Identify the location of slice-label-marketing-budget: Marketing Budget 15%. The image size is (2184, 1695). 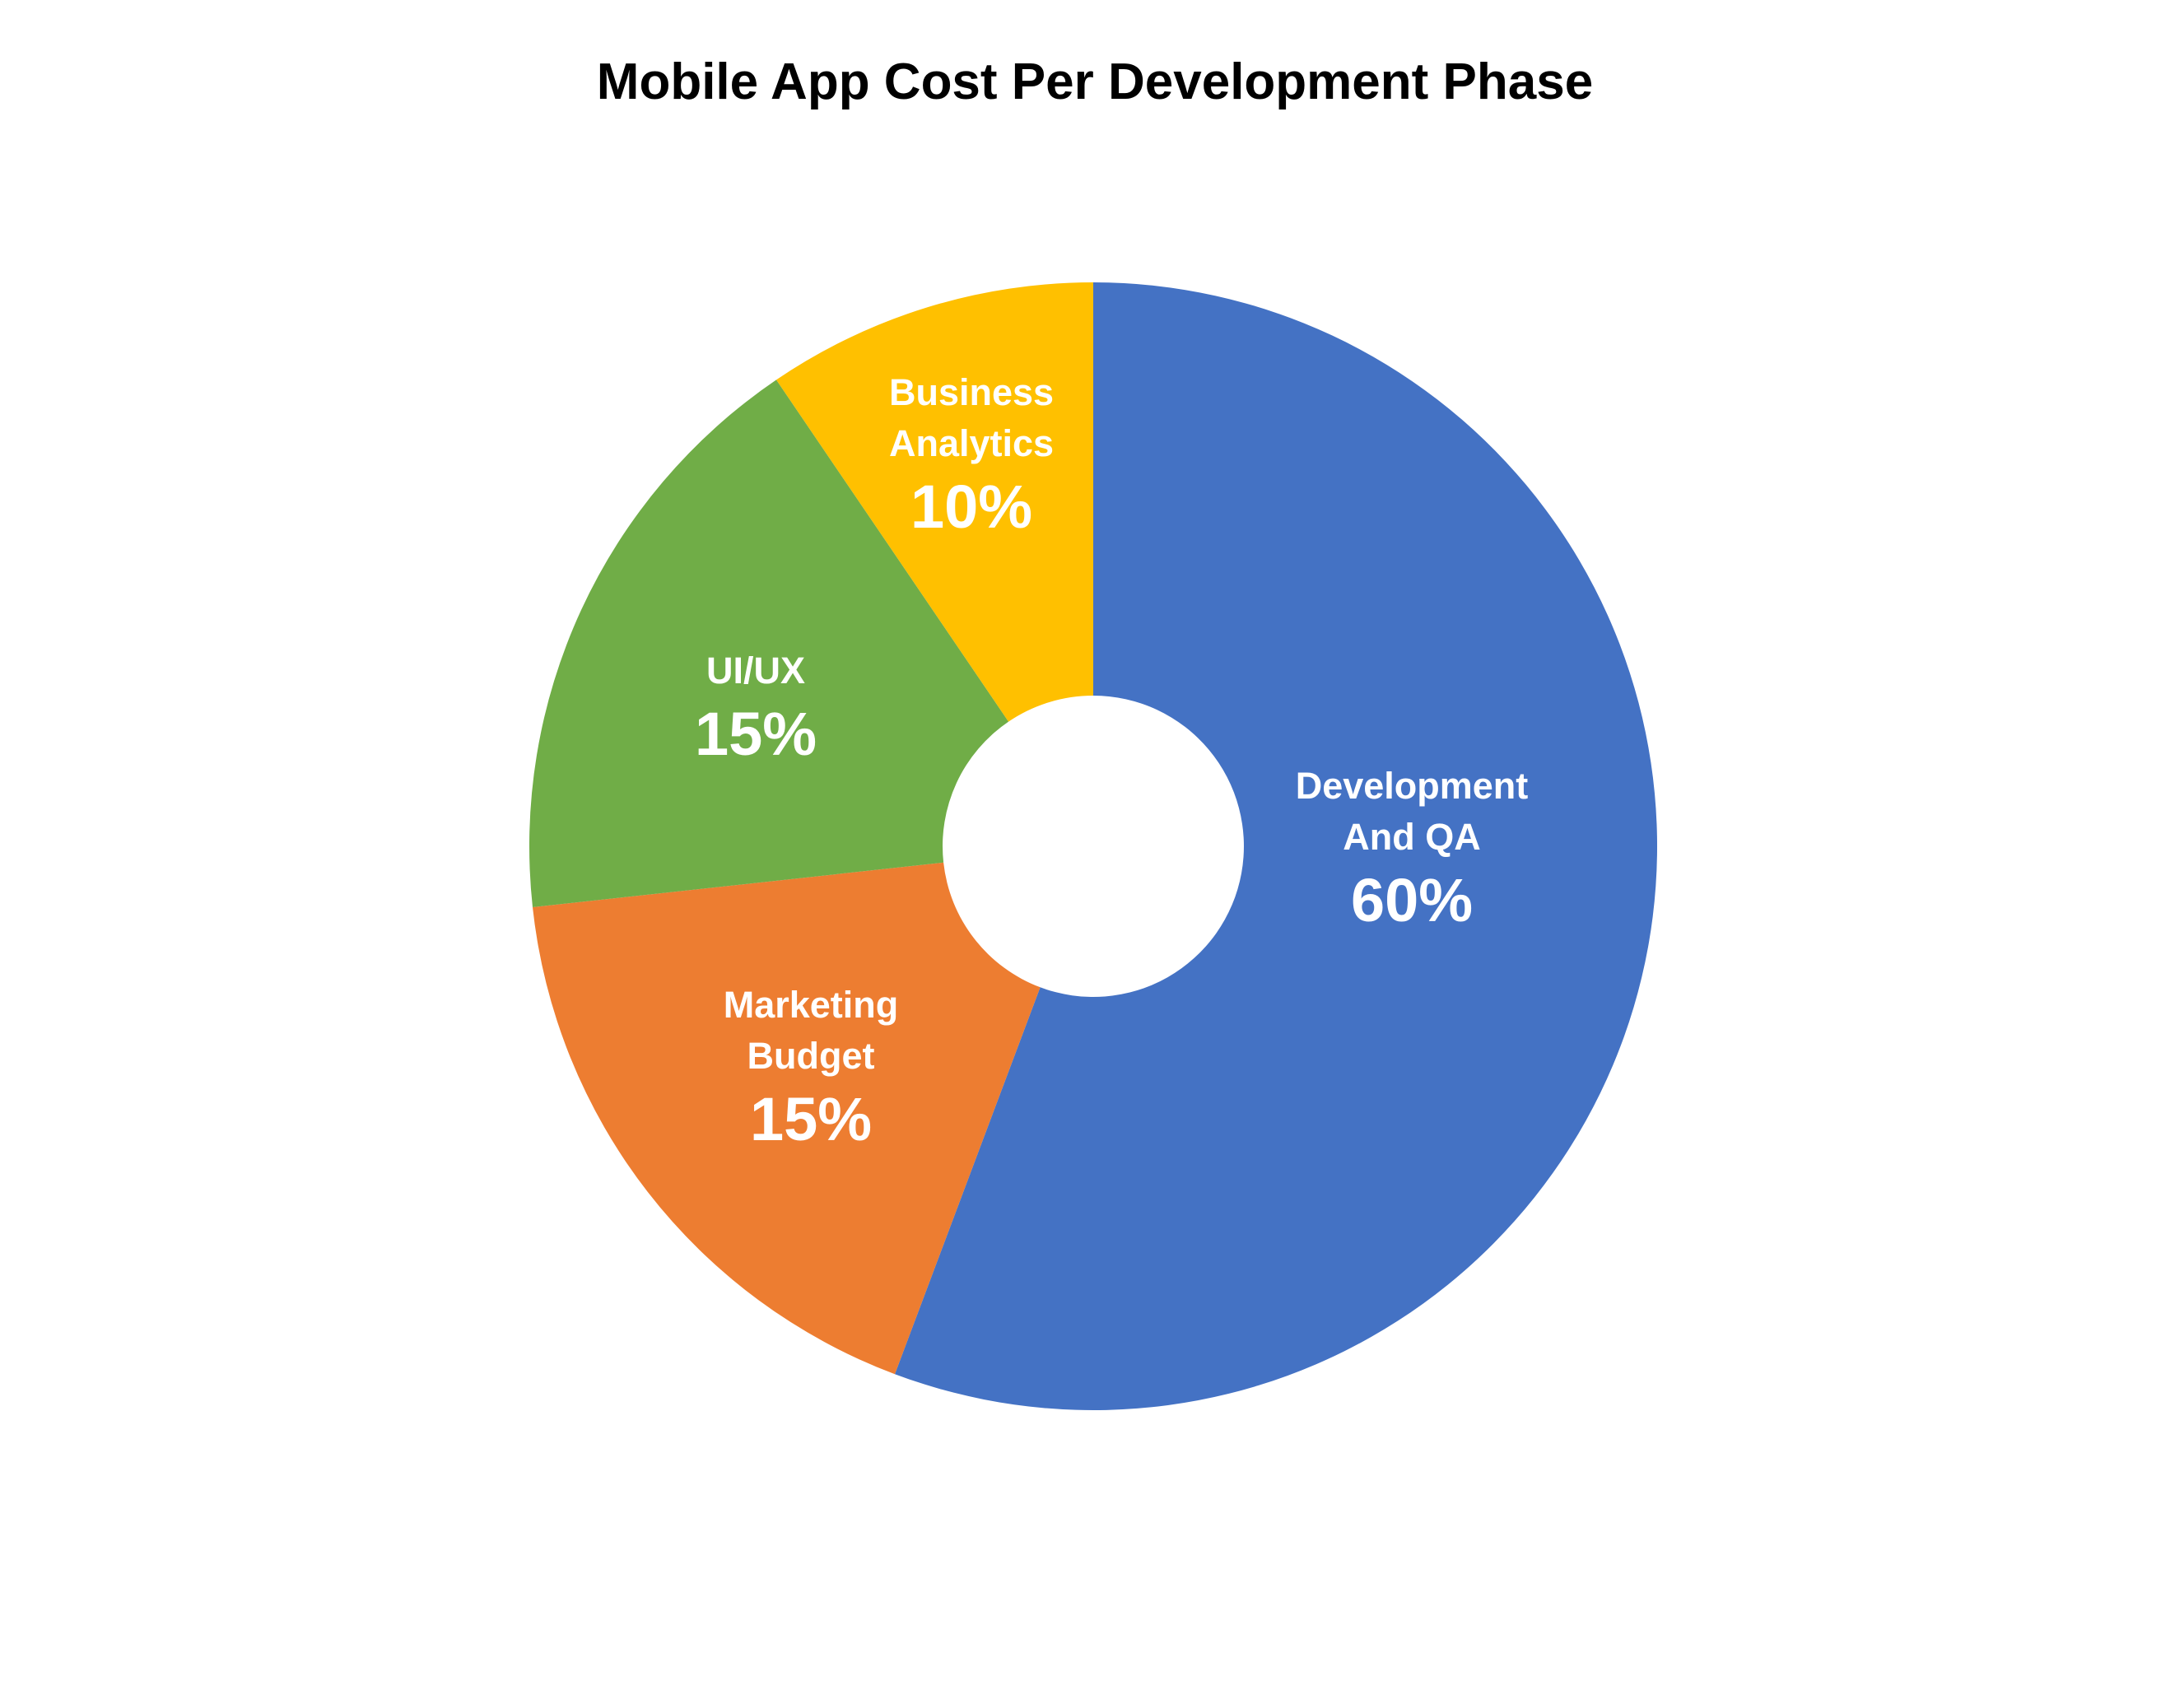
(811, 1068).